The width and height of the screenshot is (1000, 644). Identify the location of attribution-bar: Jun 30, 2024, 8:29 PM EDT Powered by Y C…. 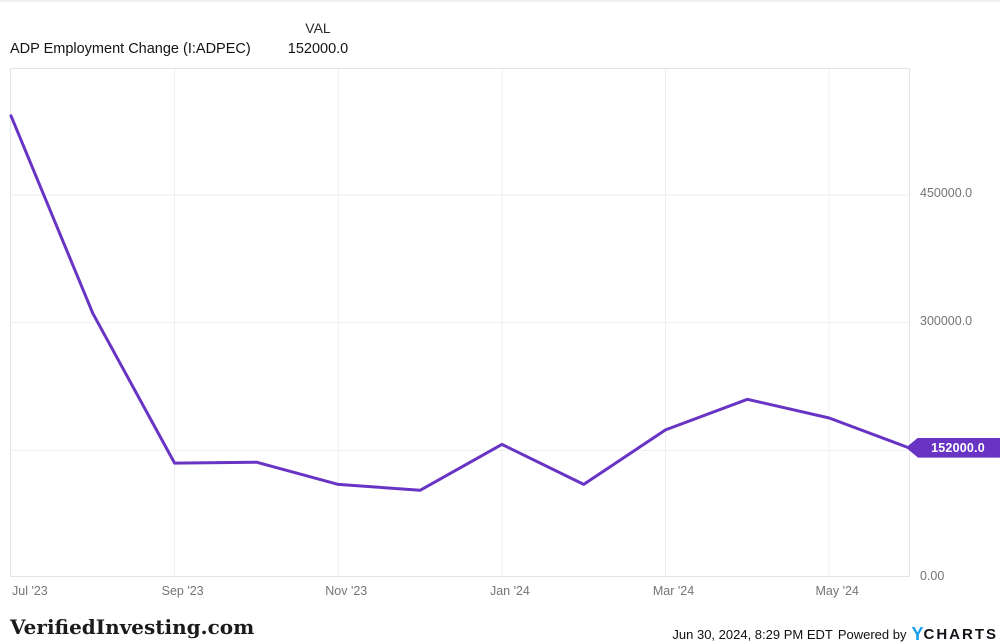
(835, 633).